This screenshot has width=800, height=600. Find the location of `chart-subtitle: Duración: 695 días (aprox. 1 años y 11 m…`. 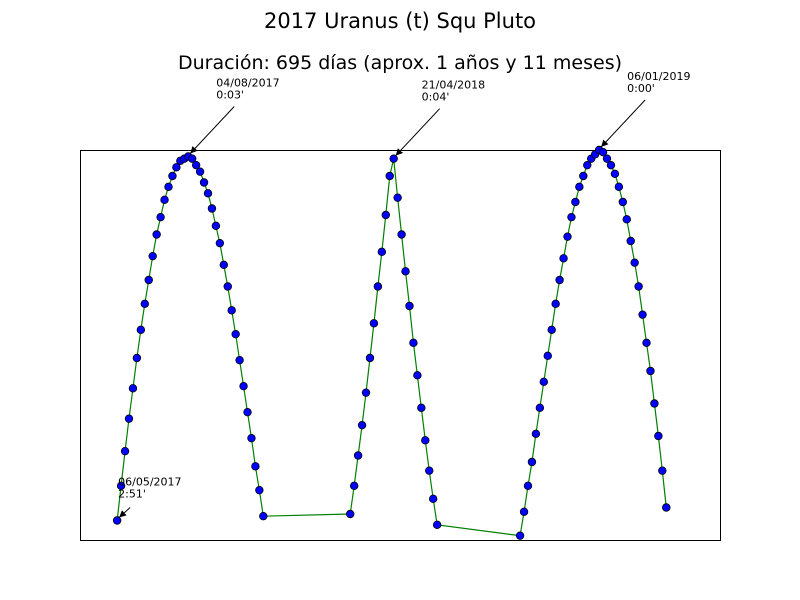

chart-subtitle: Duración: 695 días (aprox. 1 años y 11 m… is located at coordinates (400, 63).